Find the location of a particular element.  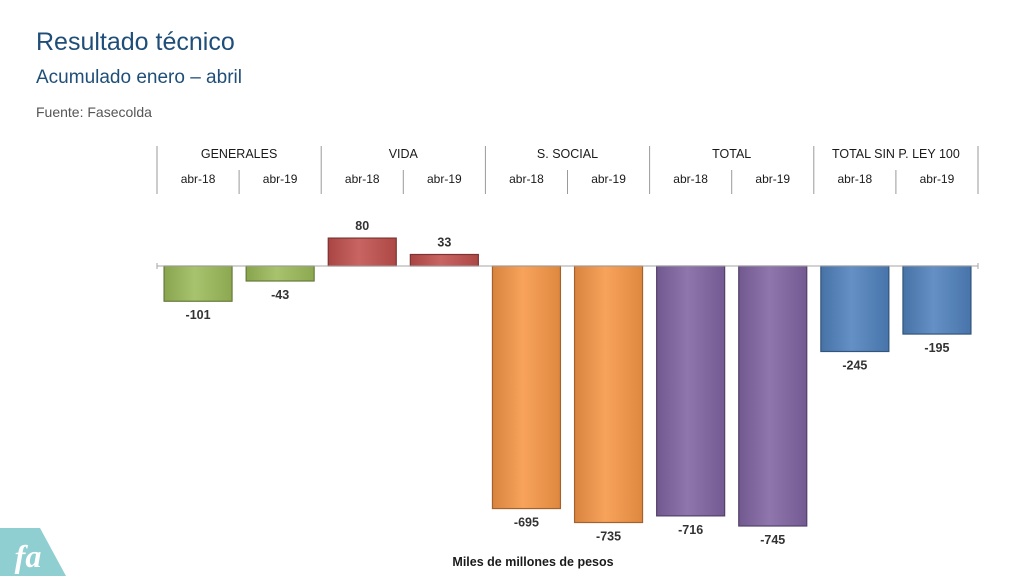

y-axis-units-label: Miles de millones de pesos is located at coordinates (532, 562).